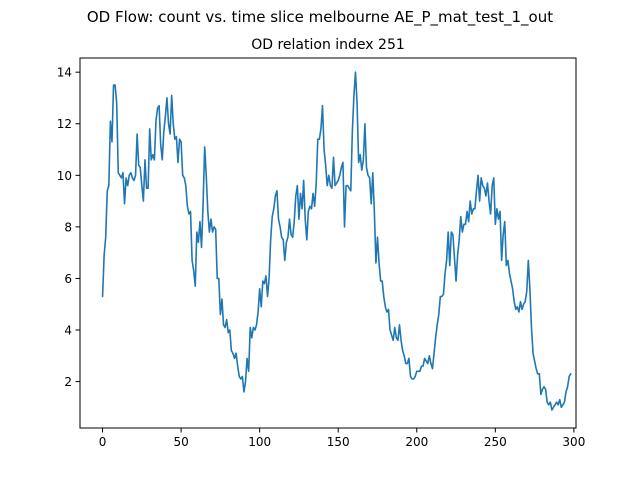 The width and height of the screenshot is (640, 480). I want to click on x-axis: 0 50 100 150 200 250 300, so click(342, 438).